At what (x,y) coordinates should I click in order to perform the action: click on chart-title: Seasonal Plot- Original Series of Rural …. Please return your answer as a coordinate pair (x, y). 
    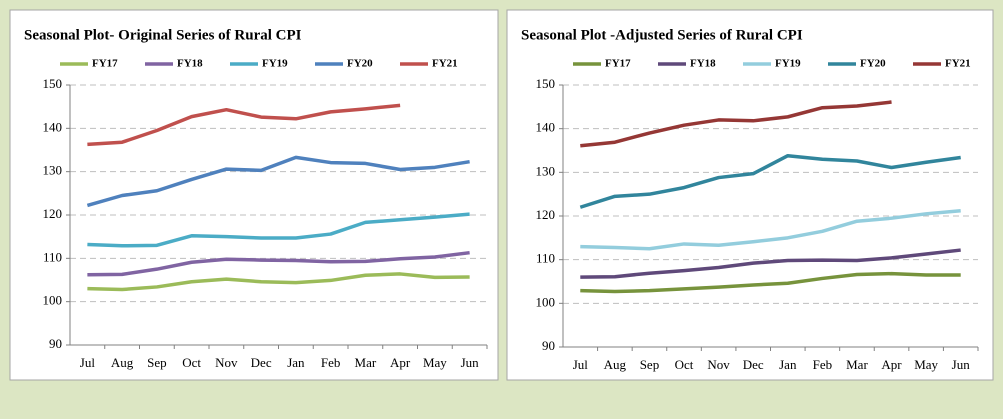
    Looking at the image, I should click on (163, 35).